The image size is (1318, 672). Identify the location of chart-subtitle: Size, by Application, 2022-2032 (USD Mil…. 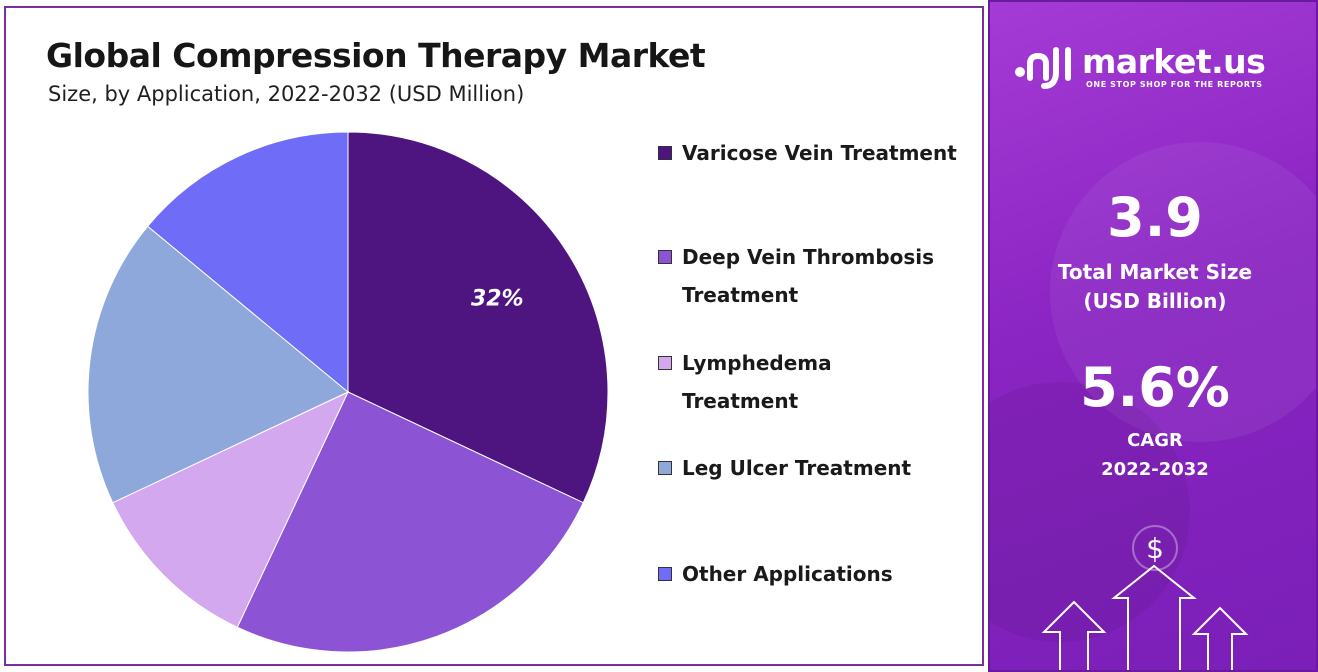
(286, 94).